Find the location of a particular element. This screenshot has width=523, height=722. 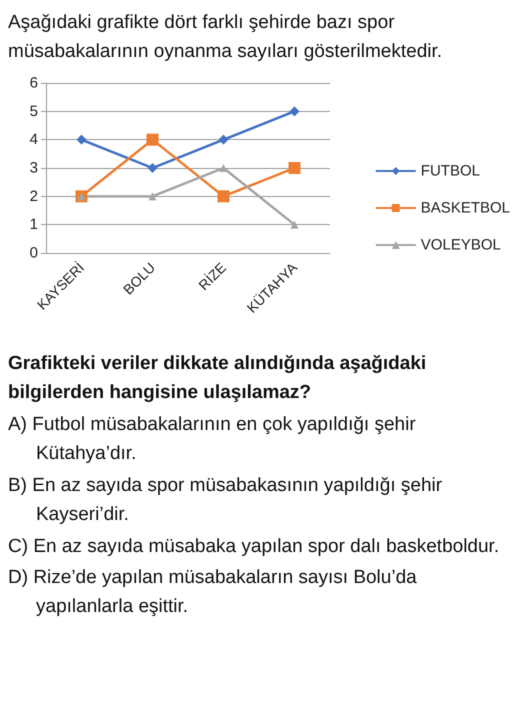

text: B) En az sayıda spor müsabakasının yapıldığı şehir Kayseri’dir. is located at coordinates (226, 501).